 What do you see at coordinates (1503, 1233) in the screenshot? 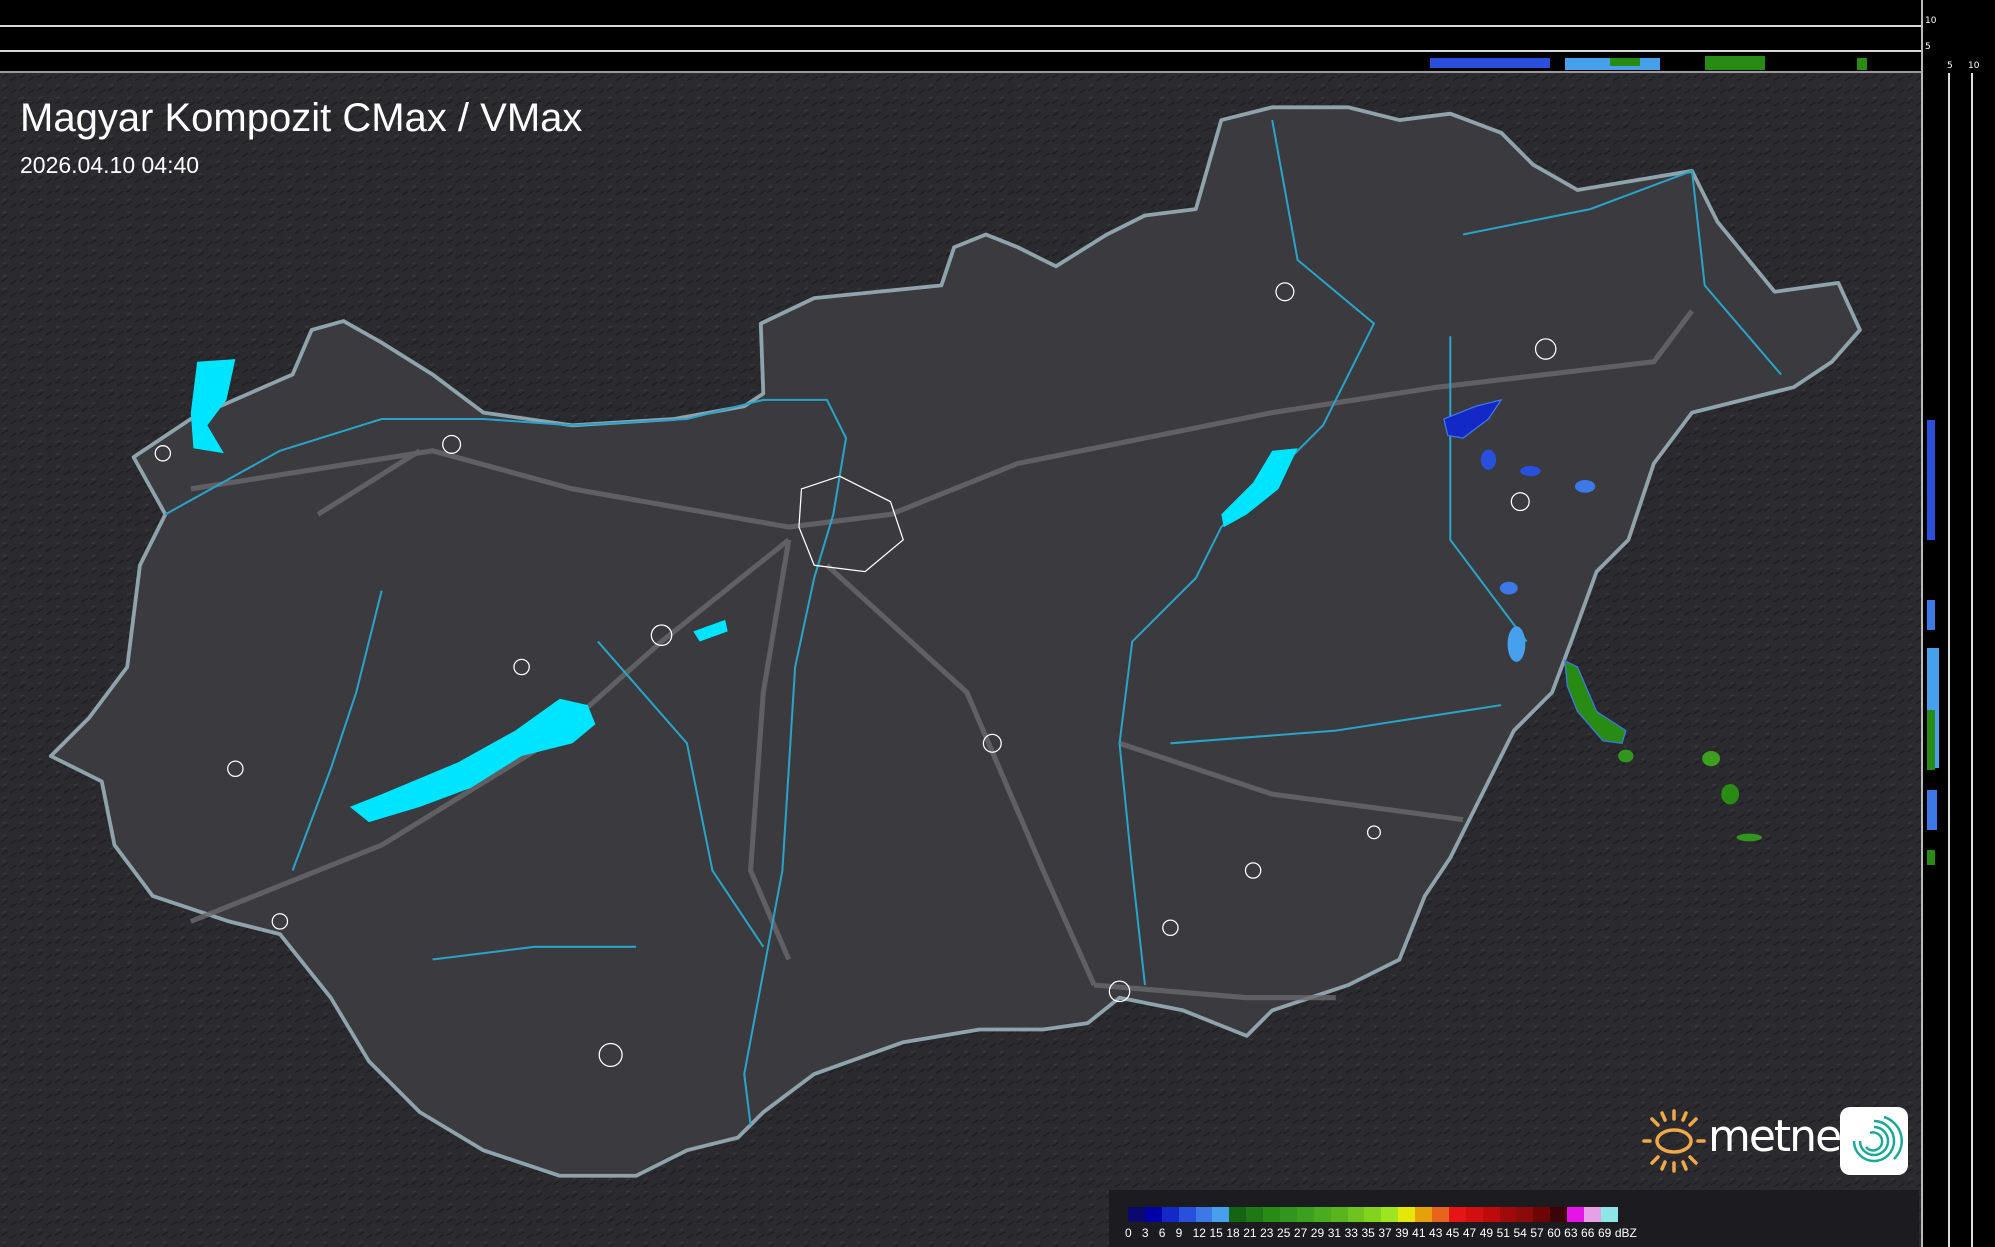
I see `legend-label: 51` at bounding box center [1503, 1233].